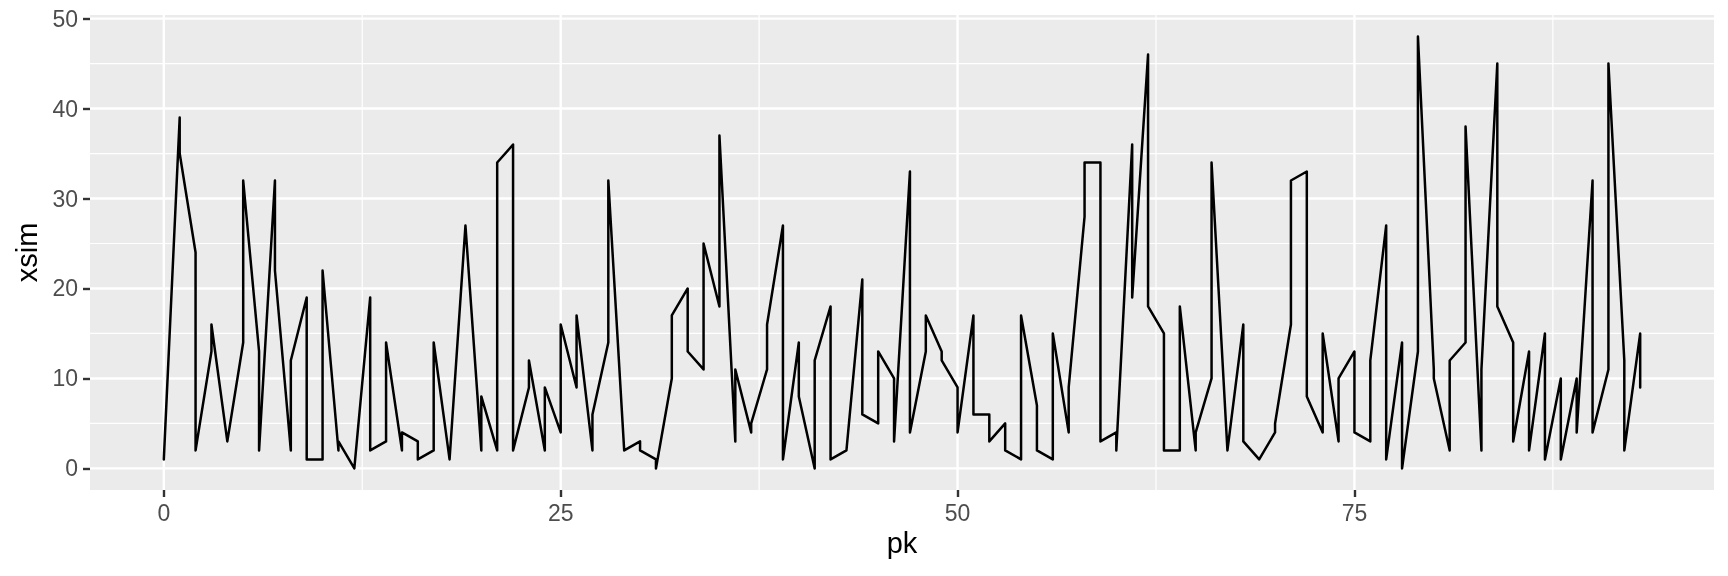  I want to click on y-tick-label: 30, so click(65, 198).